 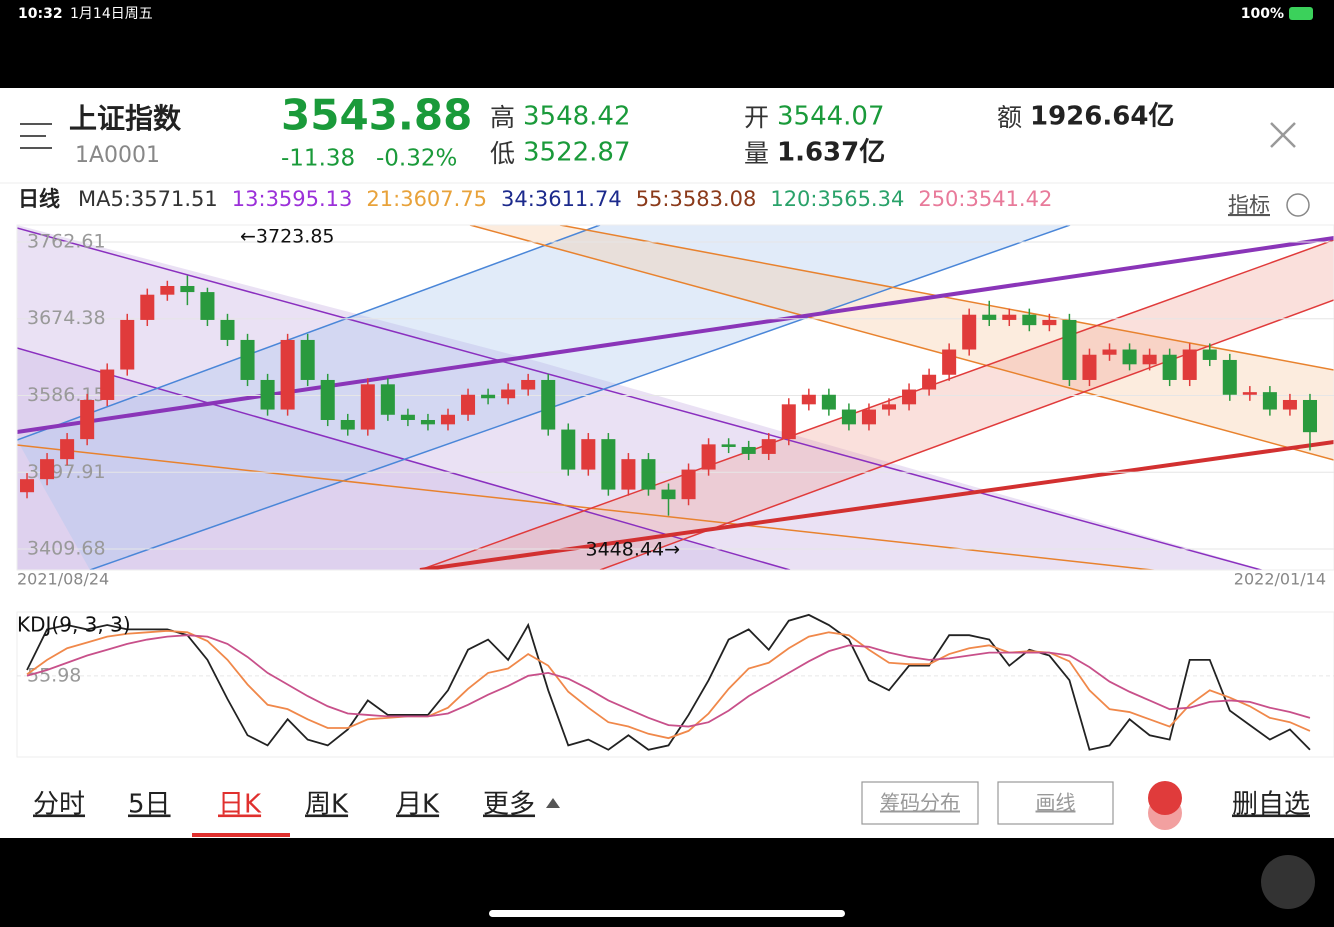 I want to click on low-annotation: 3448.44→, so click(x=633, y=550).